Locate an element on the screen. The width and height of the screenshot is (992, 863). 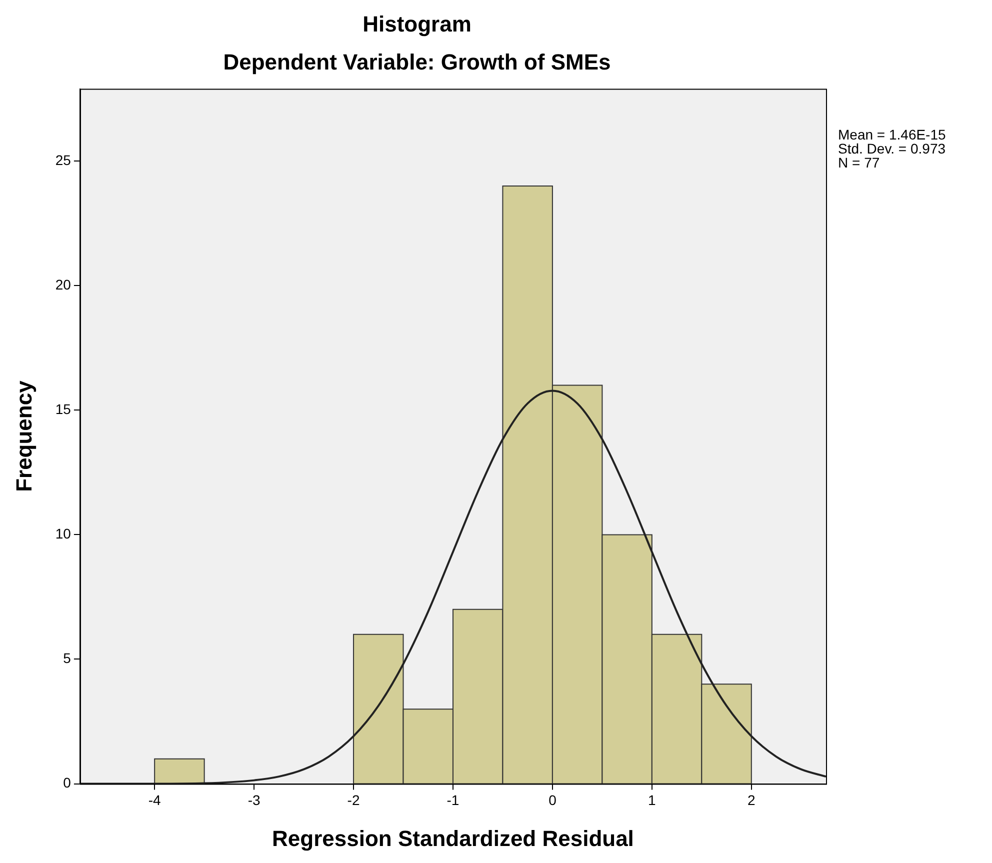
y-tick-label: 0 is located at coordinates (67, 782).